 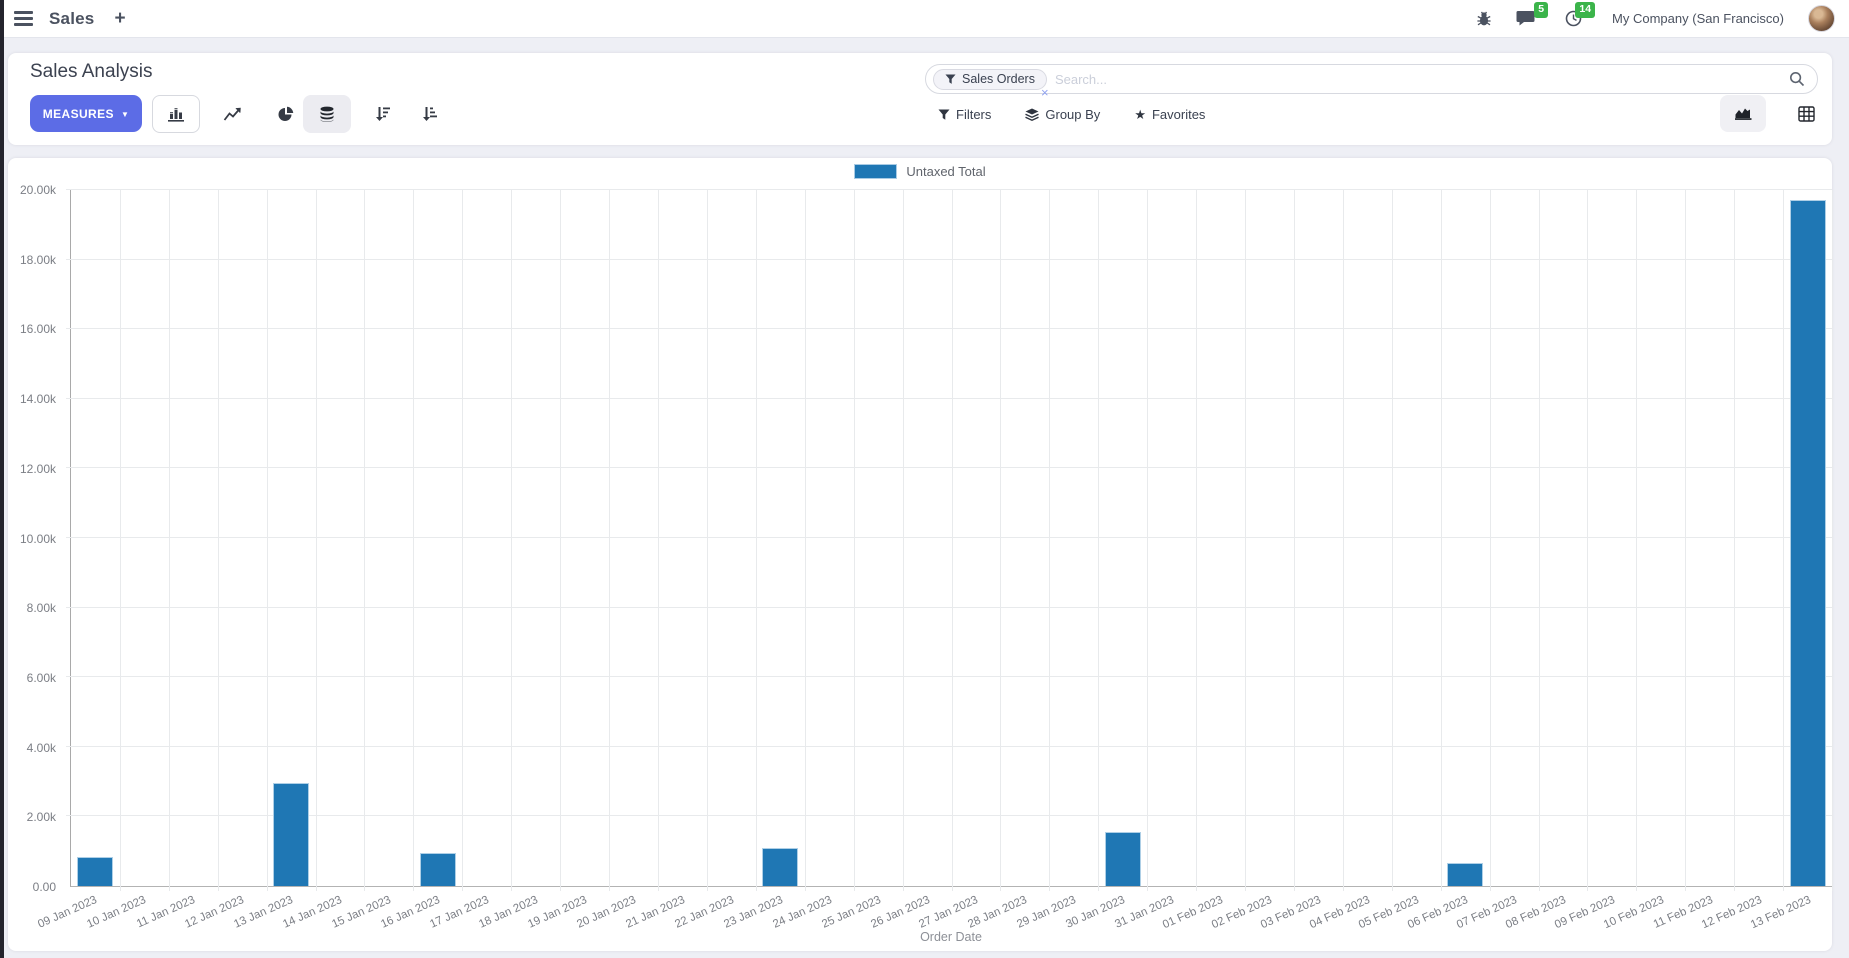 I want to click on search-icon, so click(x=1797, y=79).